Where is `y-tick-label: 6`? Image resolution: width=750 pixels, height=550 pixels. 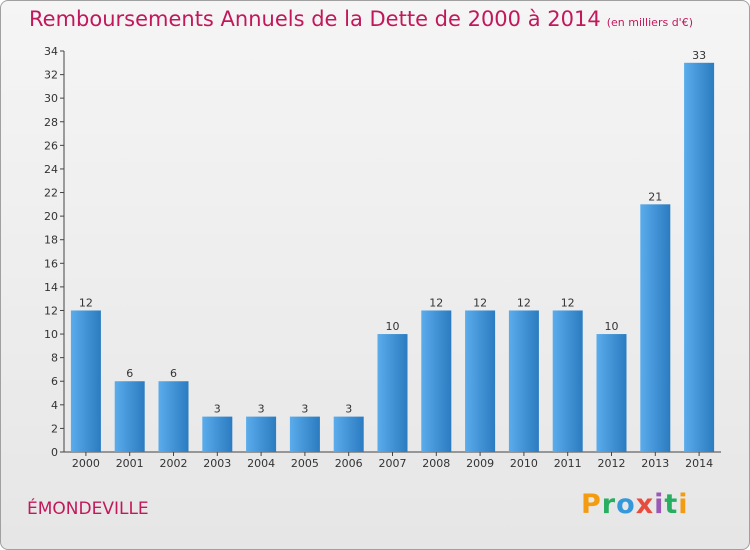 y-tick-label: 6 is located at coordinates (54, 381).